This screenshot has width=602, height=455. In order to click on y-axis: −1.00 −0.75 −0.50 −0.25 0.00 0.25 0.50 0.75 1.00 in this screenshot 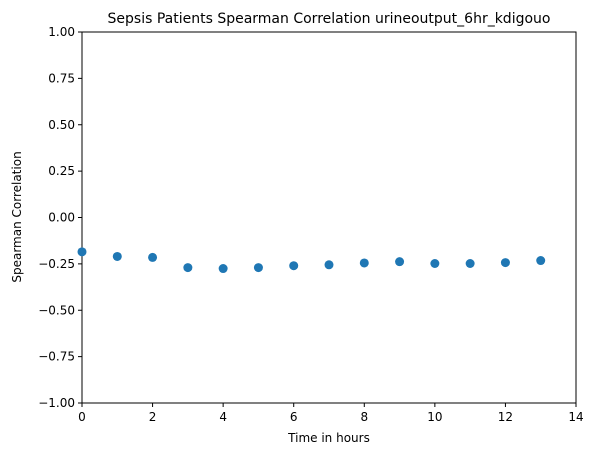, I will do `click(60, 217)`.